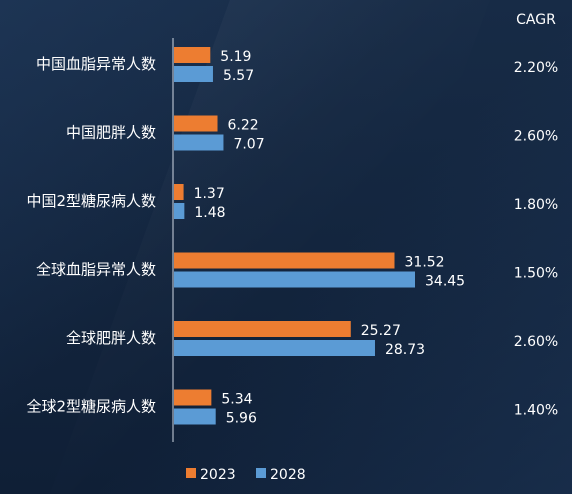  I want to click on data-label: 5.19, so click(235, 57).